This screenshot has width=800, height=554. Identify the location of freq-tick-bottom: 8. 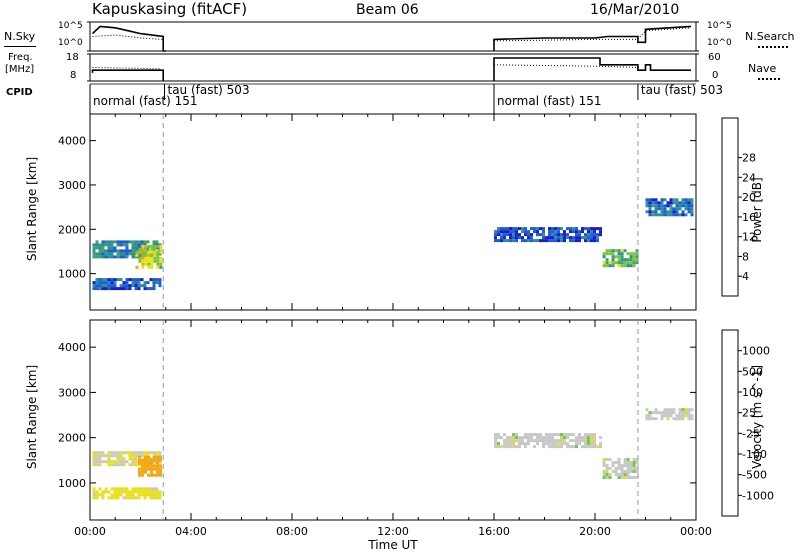
(73, 75).